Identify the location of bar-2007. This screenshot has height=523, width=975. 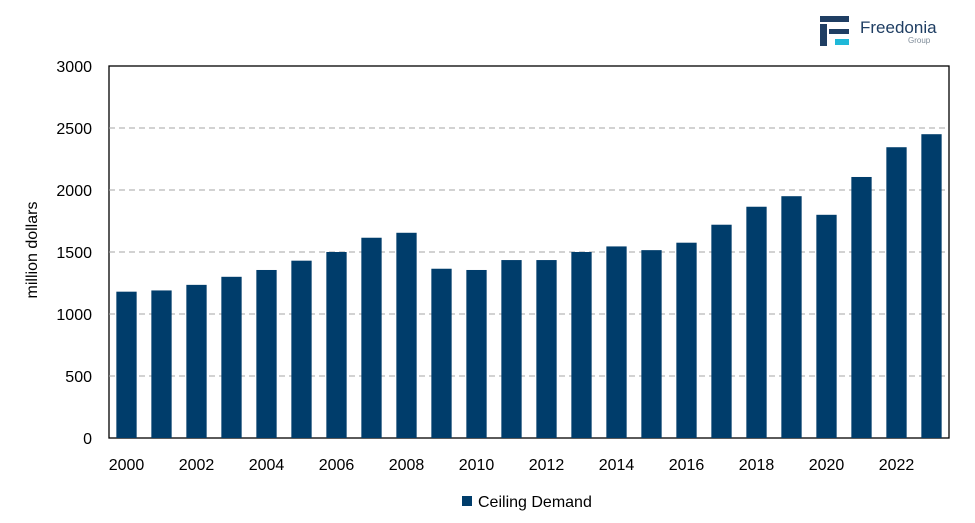
(371, 337).